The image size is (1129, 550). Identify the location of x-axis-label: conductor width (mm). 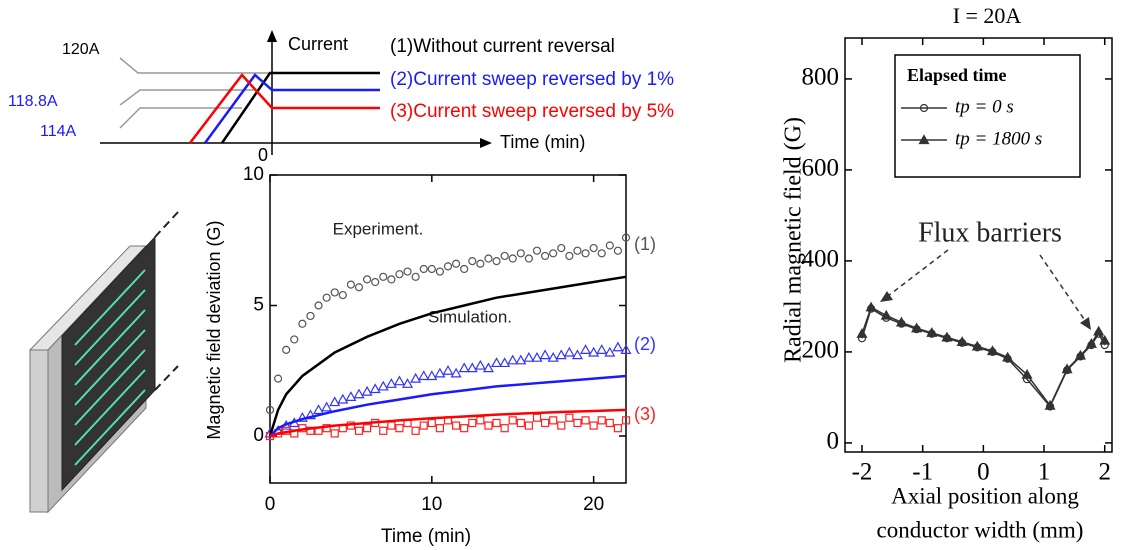
(980, 529).